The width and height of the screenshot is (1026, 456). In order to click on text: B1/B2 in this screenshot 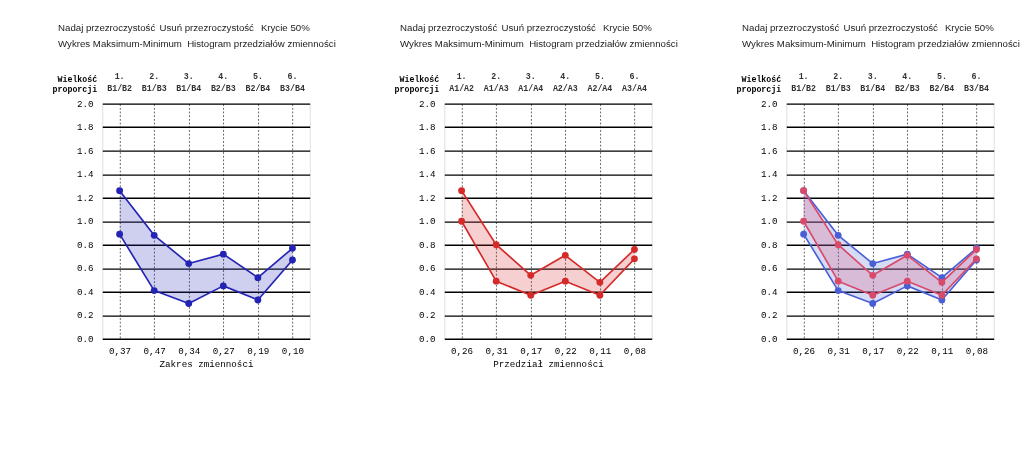, I will do `click(120, 88)`.